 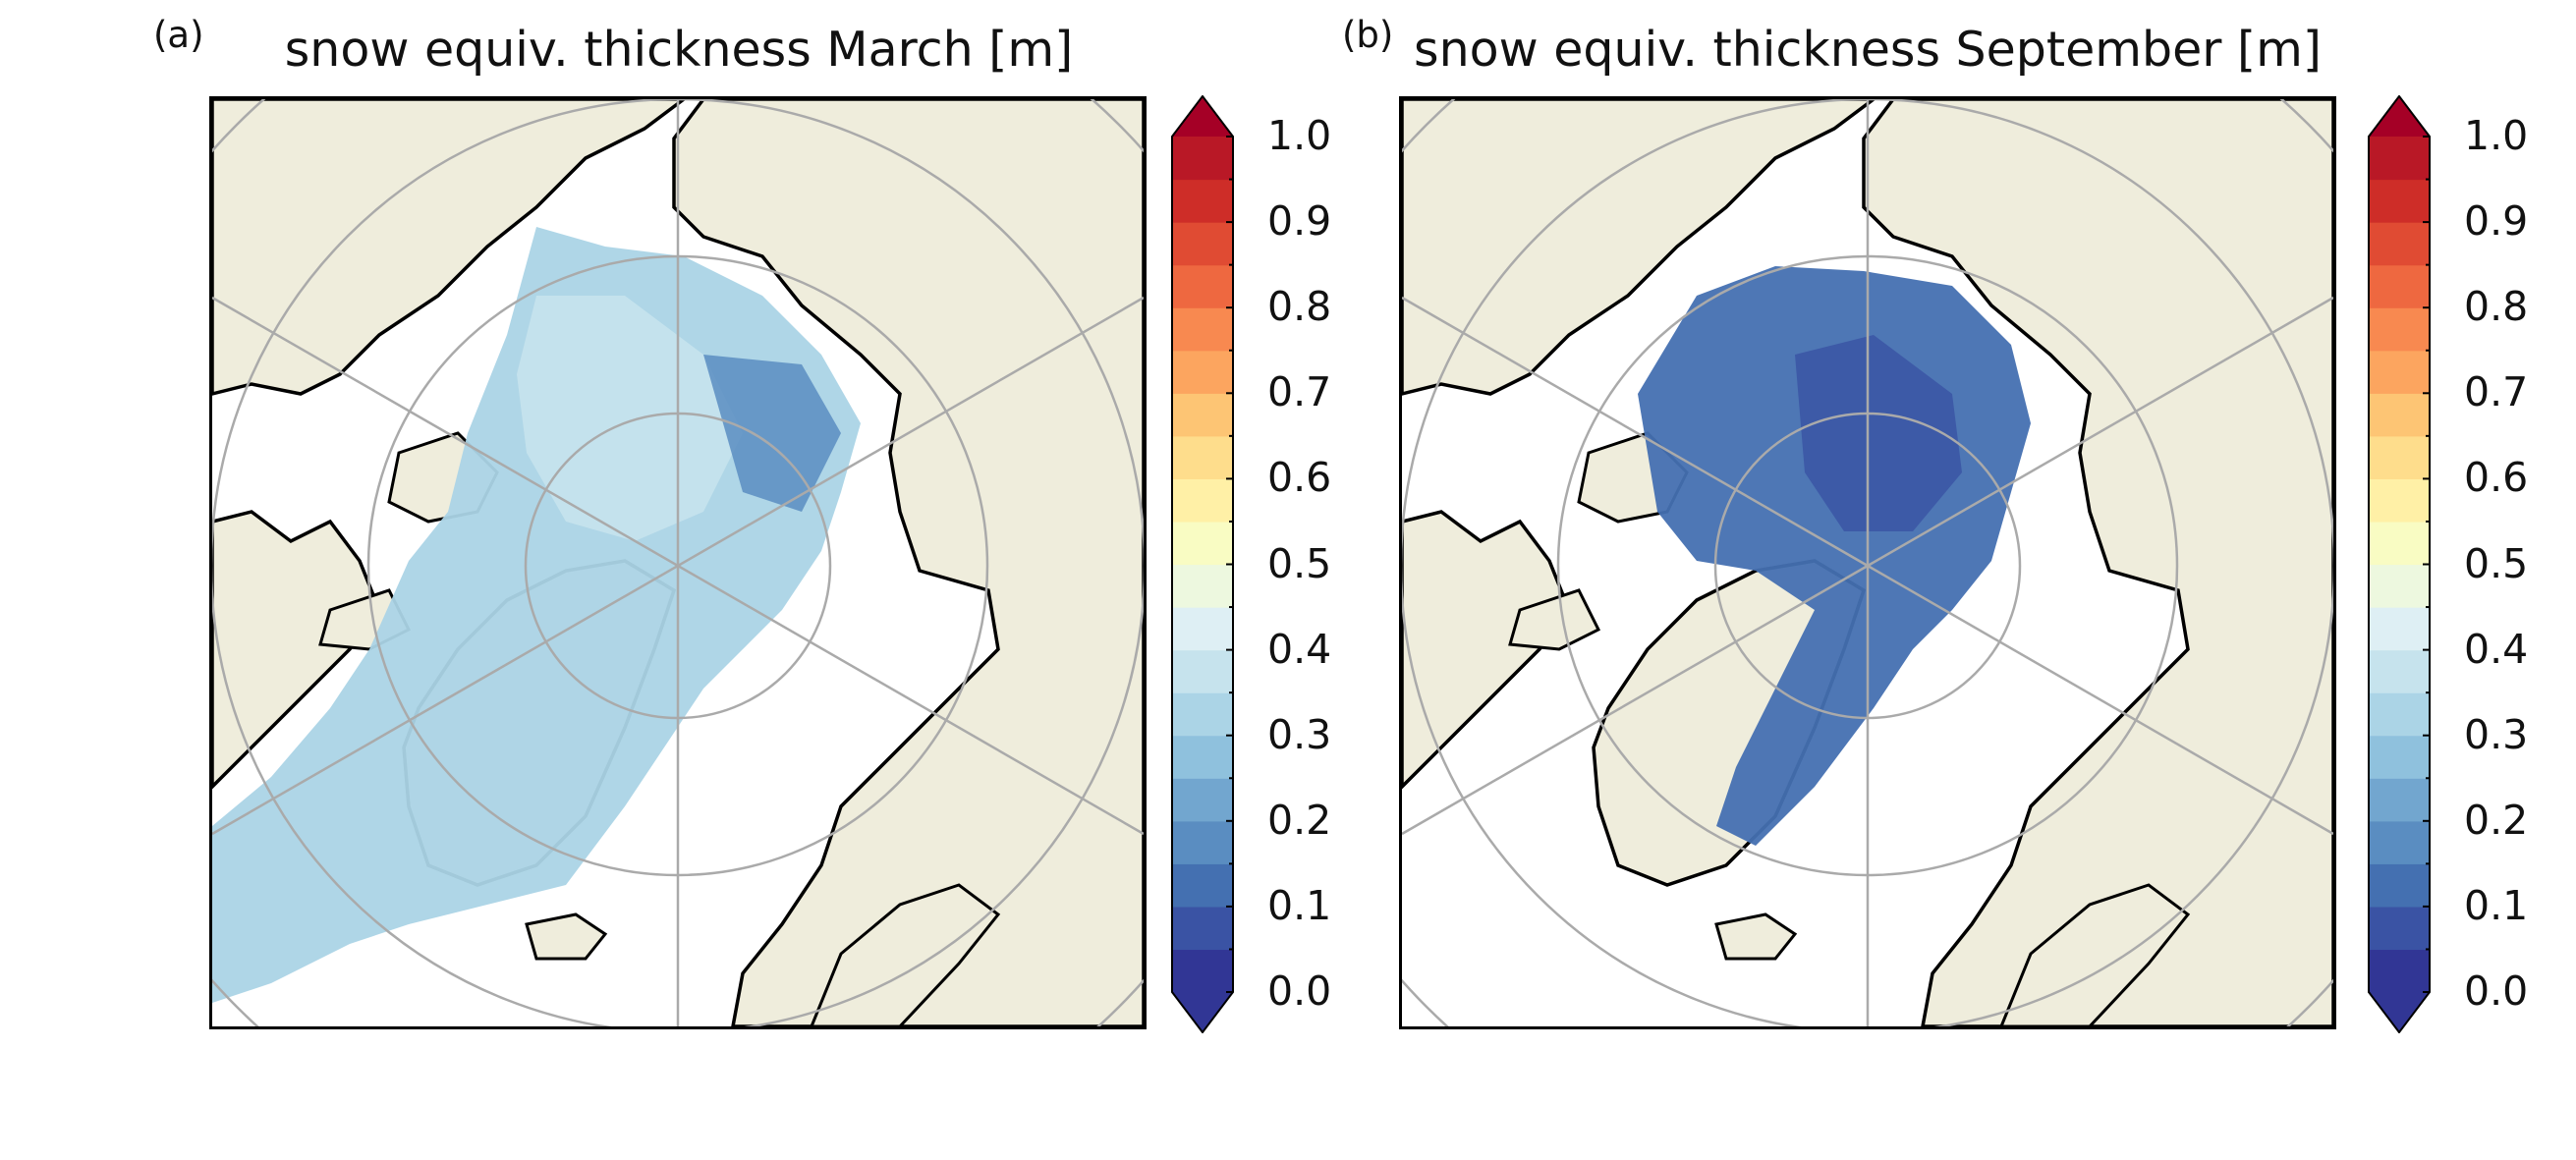 What do you see at coordinates (178, 35) in the screenshot?
I see `panel-a-letter: (a)` at bounding box center [178, 35].